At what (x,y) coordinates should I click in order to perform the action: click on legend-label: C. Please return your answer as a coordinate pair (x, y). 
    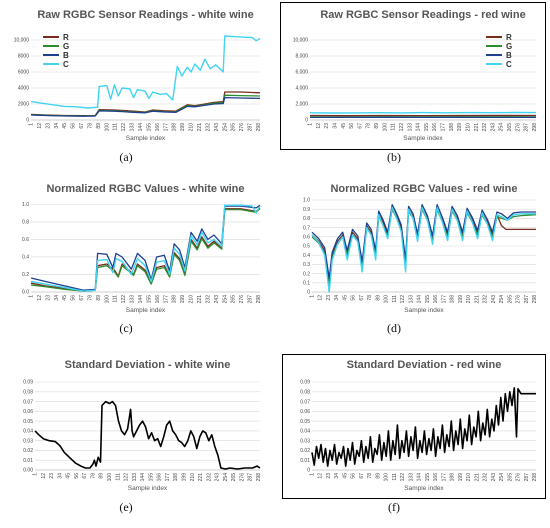
    Looking at the image, I should click on (66, 64).